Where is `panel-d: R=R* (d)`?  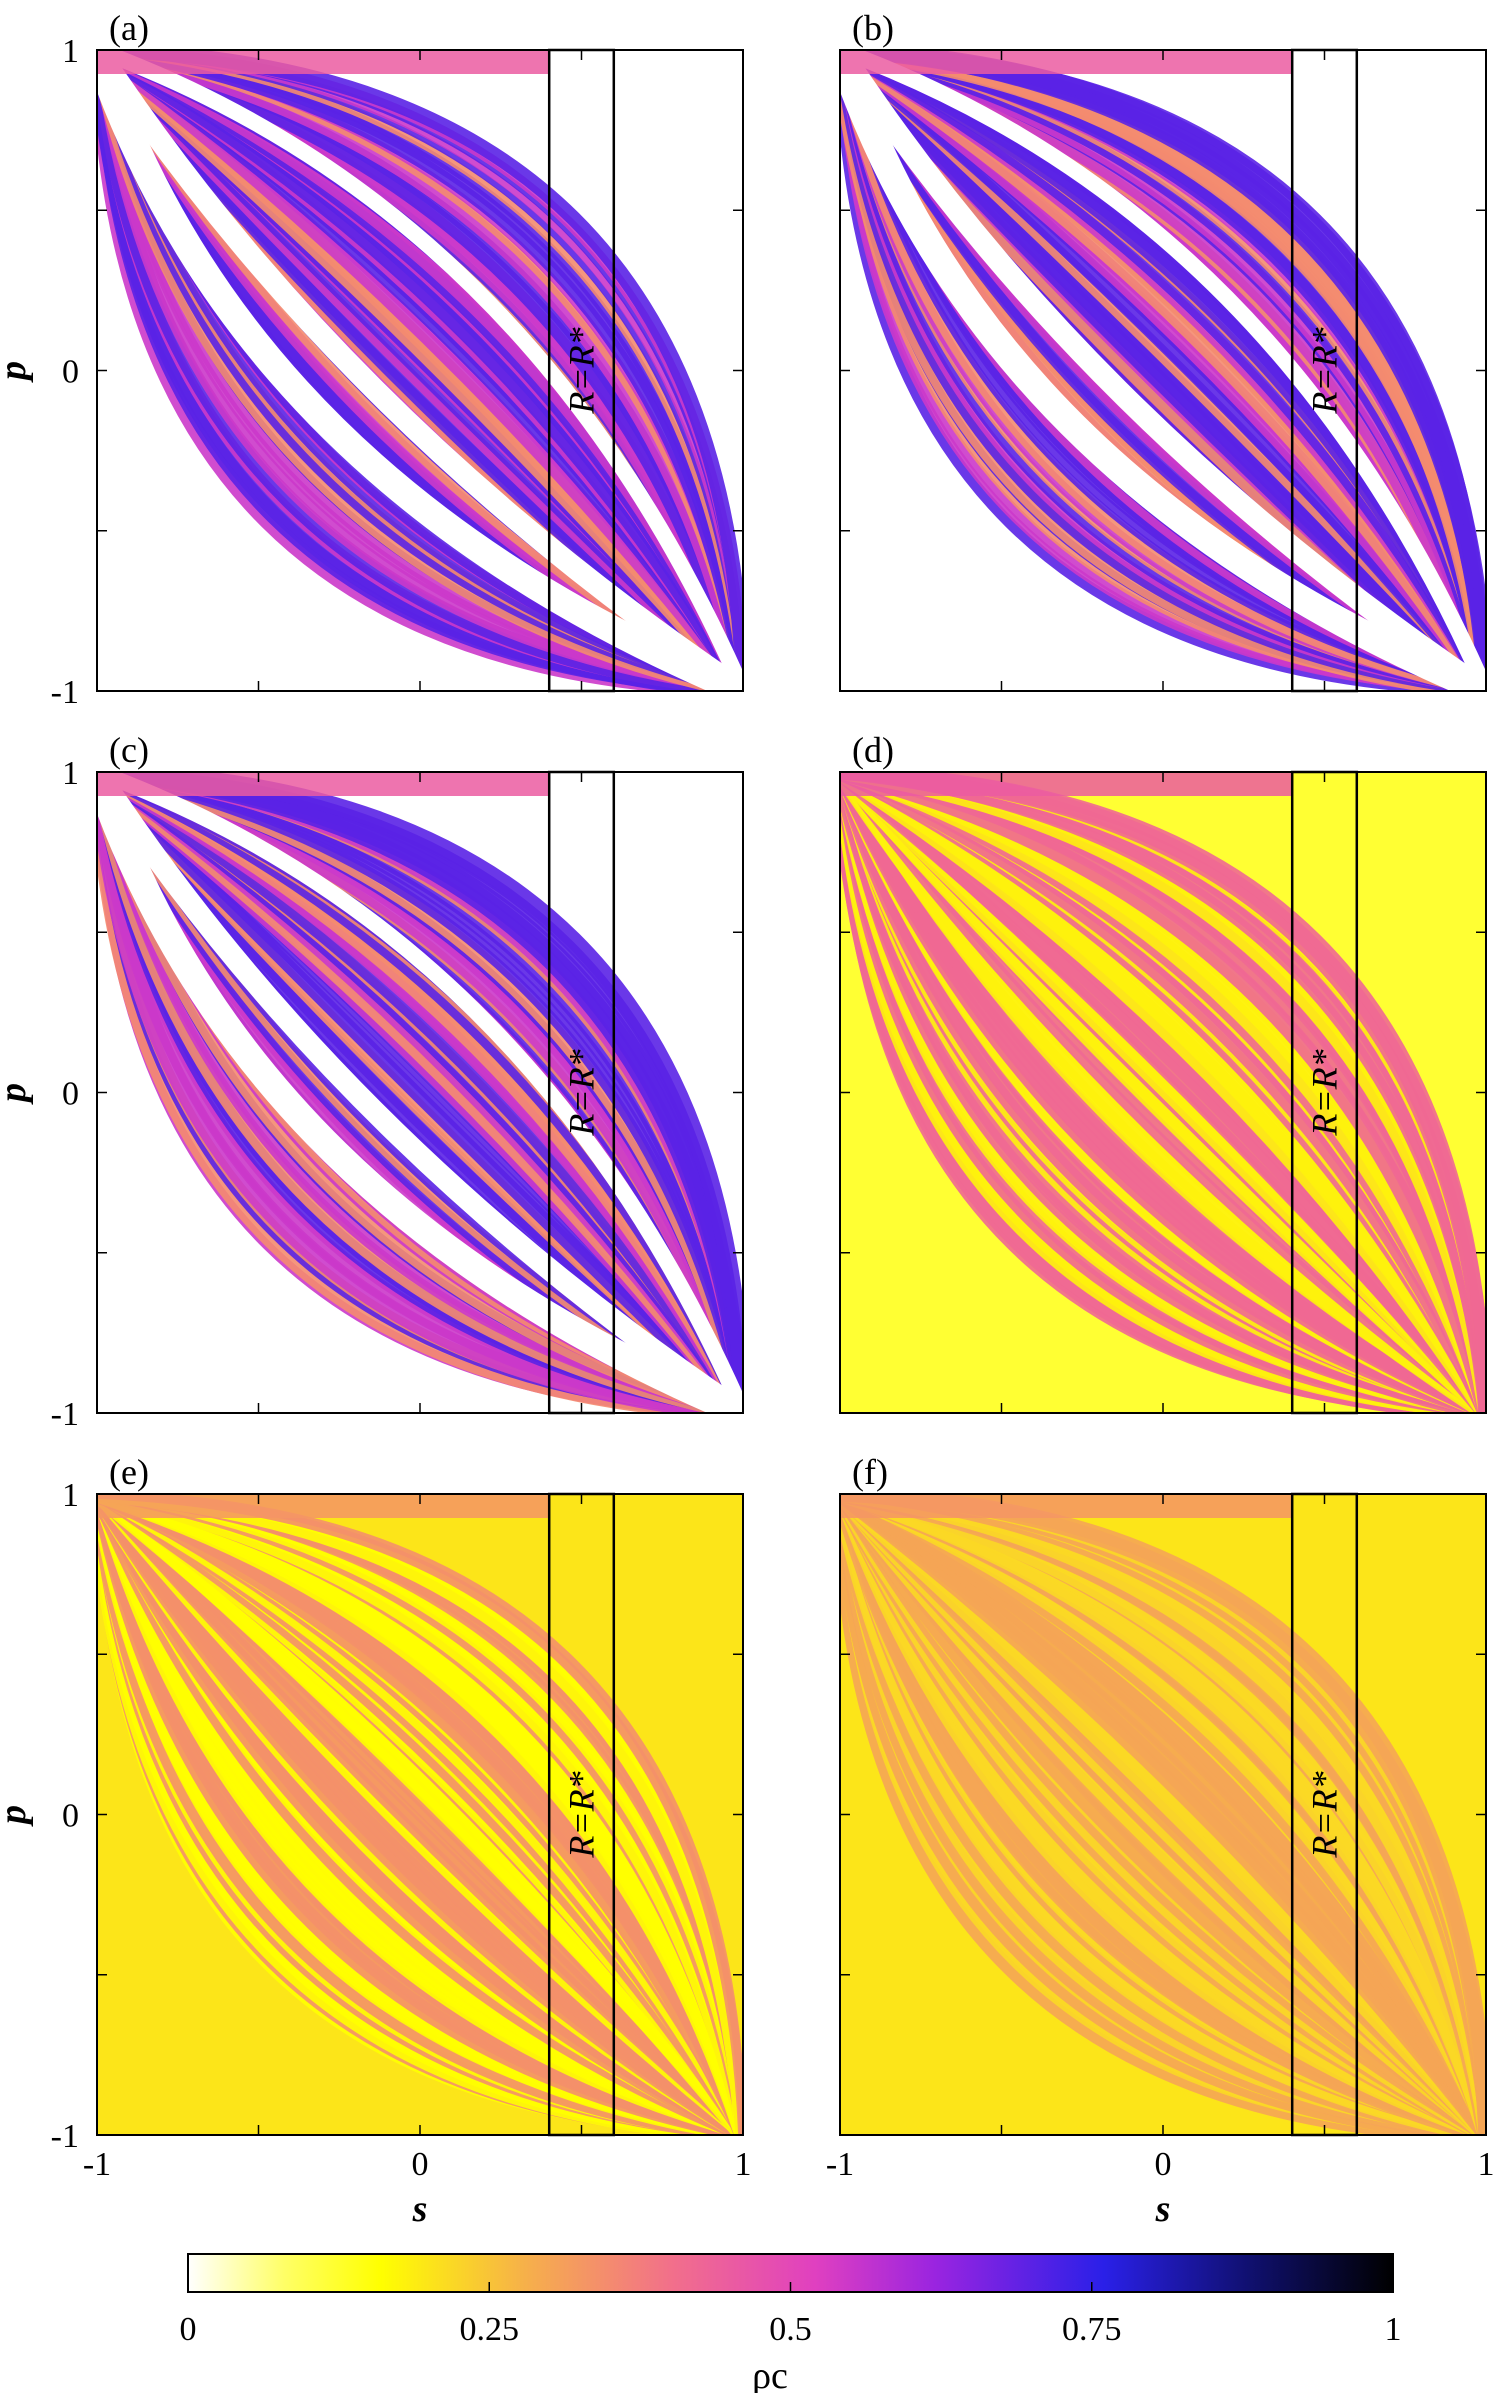
panel-d: R=R* (d) is located at coordinates (1163, 1072).